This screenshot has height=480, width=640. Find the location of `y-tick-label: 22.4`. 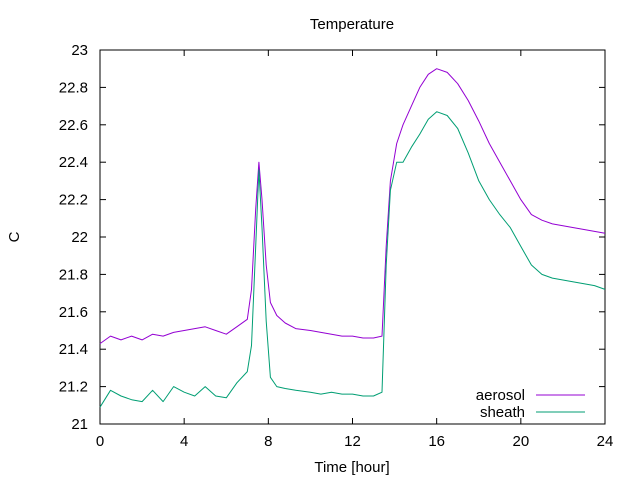

y-tick-label: 22.4 is located at coordinates (73, 162).